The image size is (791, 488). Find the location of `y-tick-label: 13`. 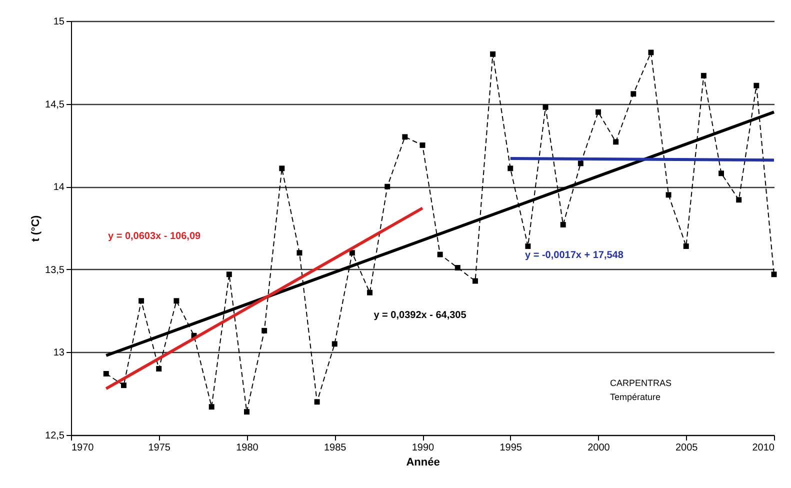

y-tick-label: 13 is located at coordinates (59, 353).